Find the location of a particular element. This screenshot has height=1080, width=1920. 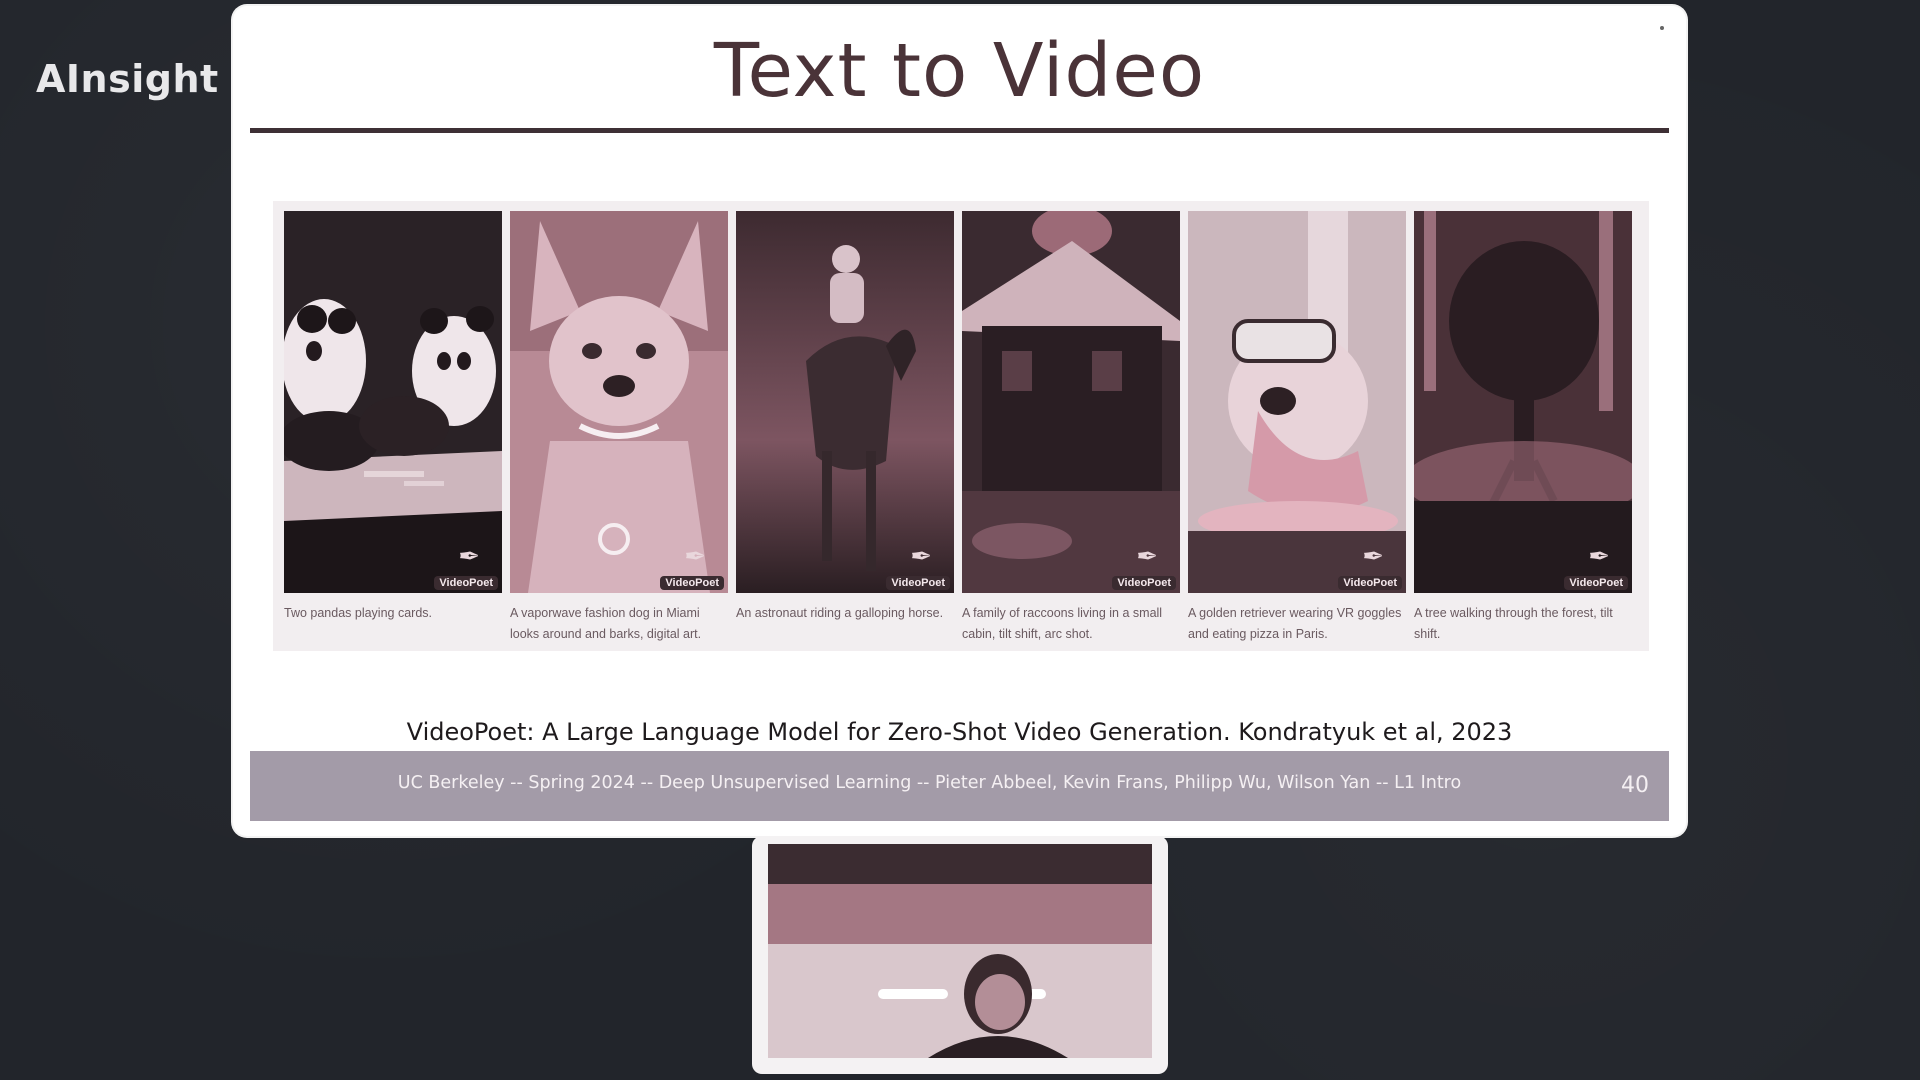

presenter-camera is located at coordinates (960, 955).